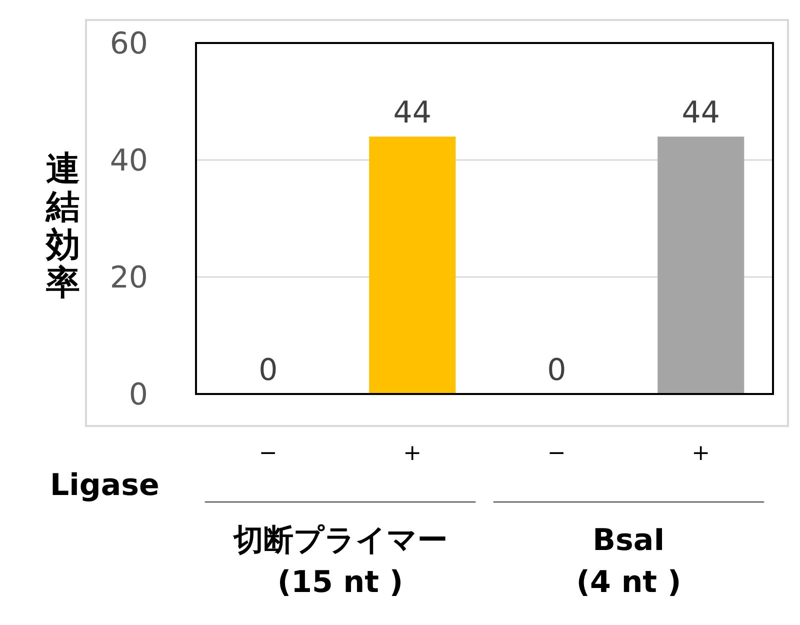 The width and height of the screenshot is (800, 625). What do you see at coordinates (129, 278) in the screenshot?
I see `y-tick-label: 20` at bounding box center [129, 278].